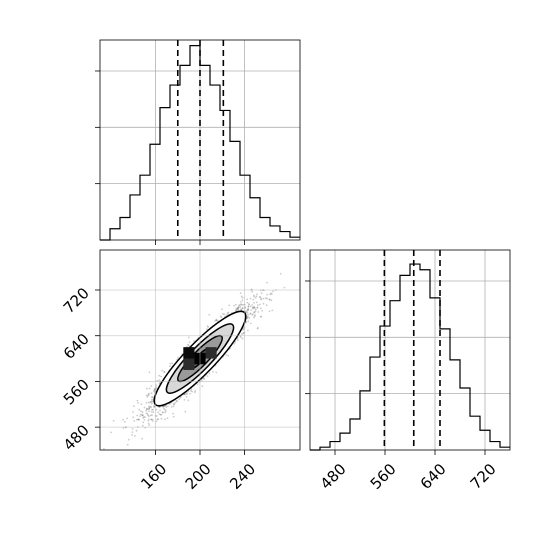 This screenshot has height=550, width=550. Describe the element at coordinates (410, 357) in the screenshot. I see `histogram-steps` at that location.